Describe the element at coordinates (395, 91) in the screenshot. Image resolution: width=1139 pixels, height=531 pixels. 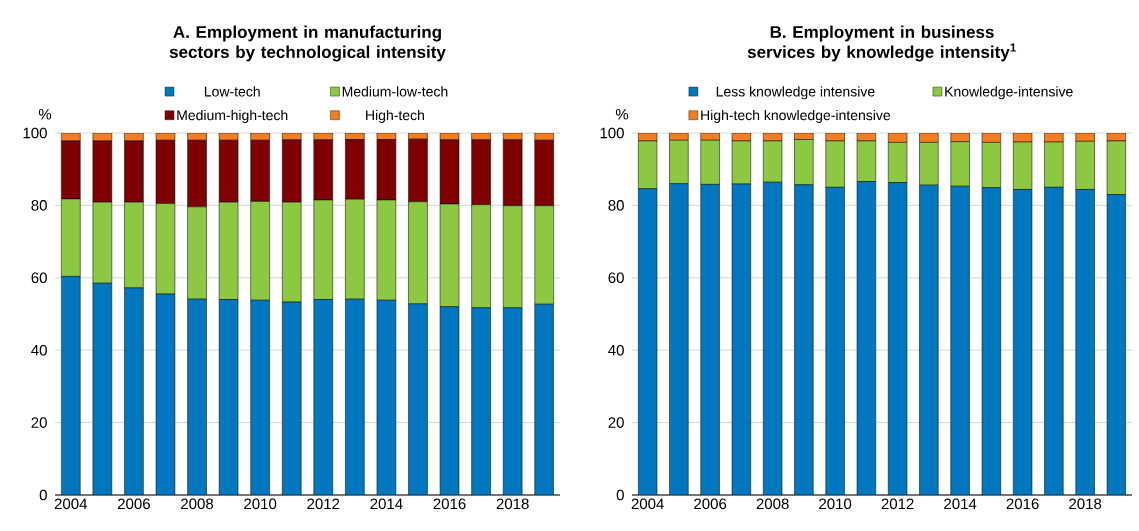
I see `legend-label: Medium-low-tech` at that location.